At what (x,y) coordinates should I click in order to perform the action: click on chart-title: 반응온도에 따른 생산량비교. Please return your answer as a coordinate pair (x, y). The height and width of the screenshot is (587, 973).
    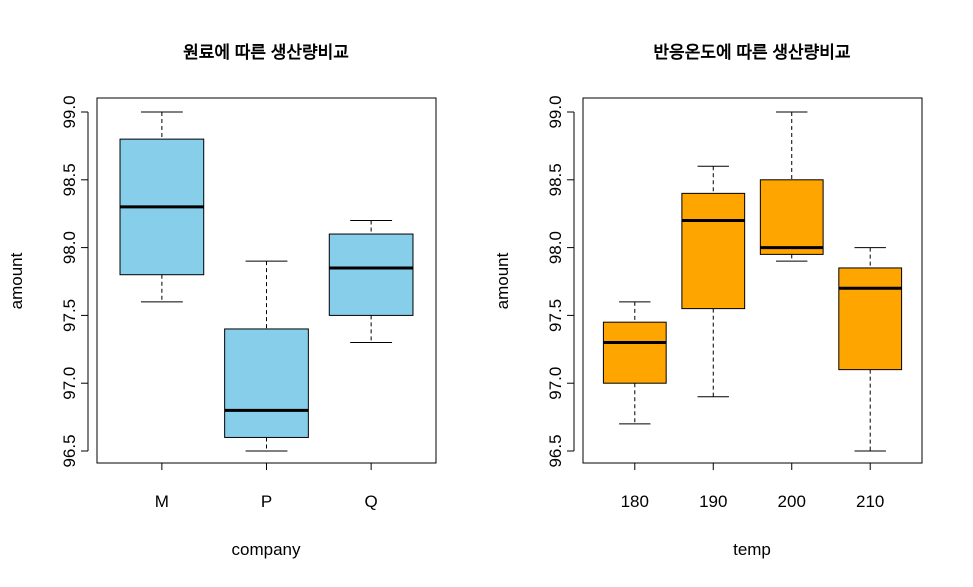
    Looking at the image, I should click on (751, 52).